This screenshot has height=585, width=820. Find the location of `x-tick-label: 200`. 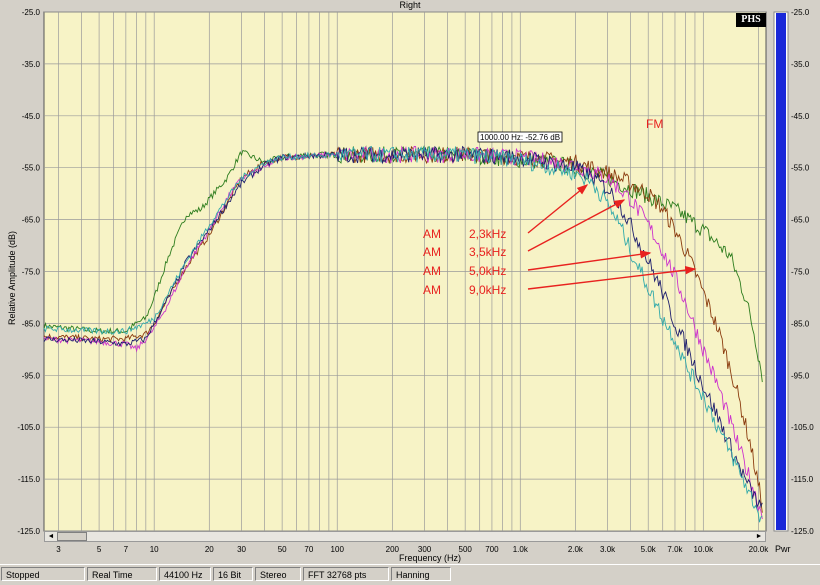

x-tick-label: 200 is located at coordinates (393, 549).